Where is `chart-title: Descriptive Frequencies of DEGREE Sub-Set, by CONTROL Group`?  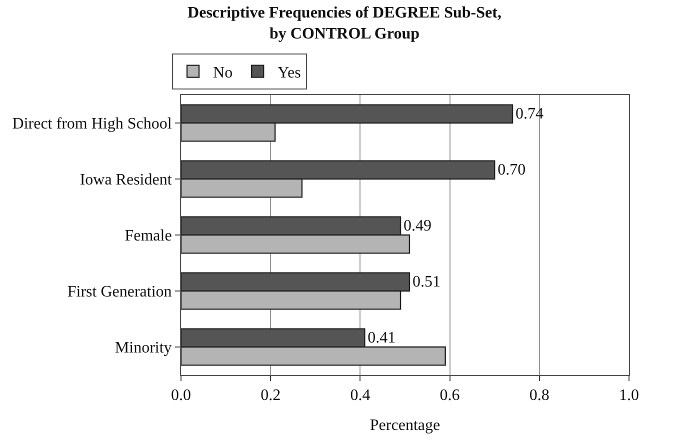
chart-title: Descriptive Frequencies of DEGREE Sub-Set, by CONTROL Group is located at coordinates (345, 23).